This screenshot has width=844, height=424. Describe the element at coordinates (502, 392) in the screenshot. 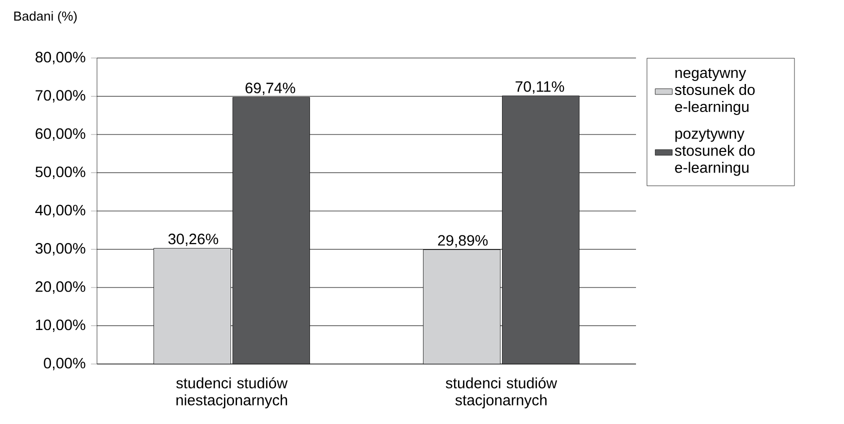

I see `x-tick-label: studenci studiów stacjonarnych` at that location.